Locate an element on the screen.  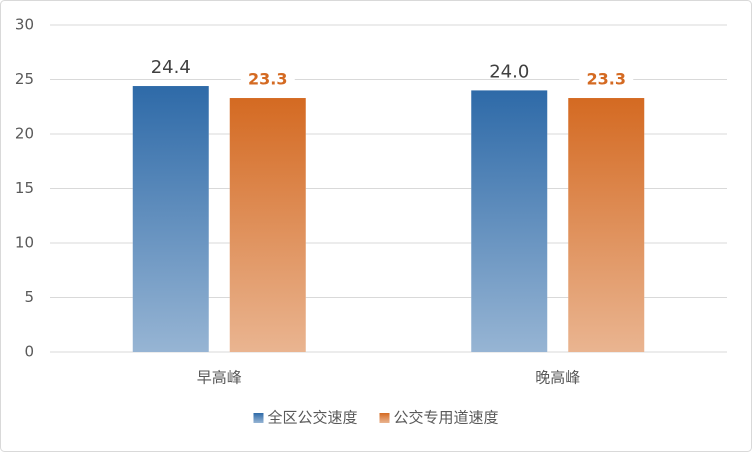
y-tick-label: 0 is located at coordinates (29, 352).